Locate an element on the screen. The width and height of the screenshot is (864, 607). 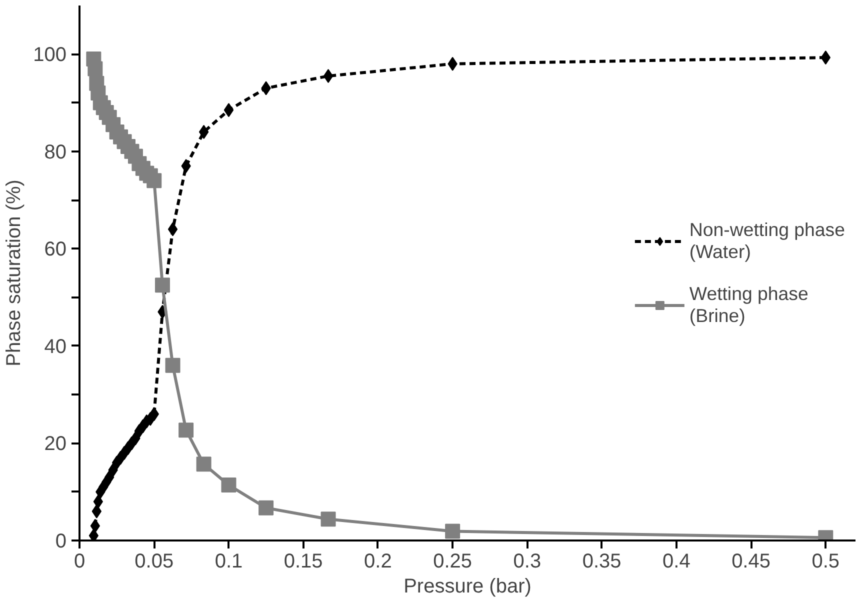
x-axis-title: Pressure (bar) is located at coordinates (468, 587).